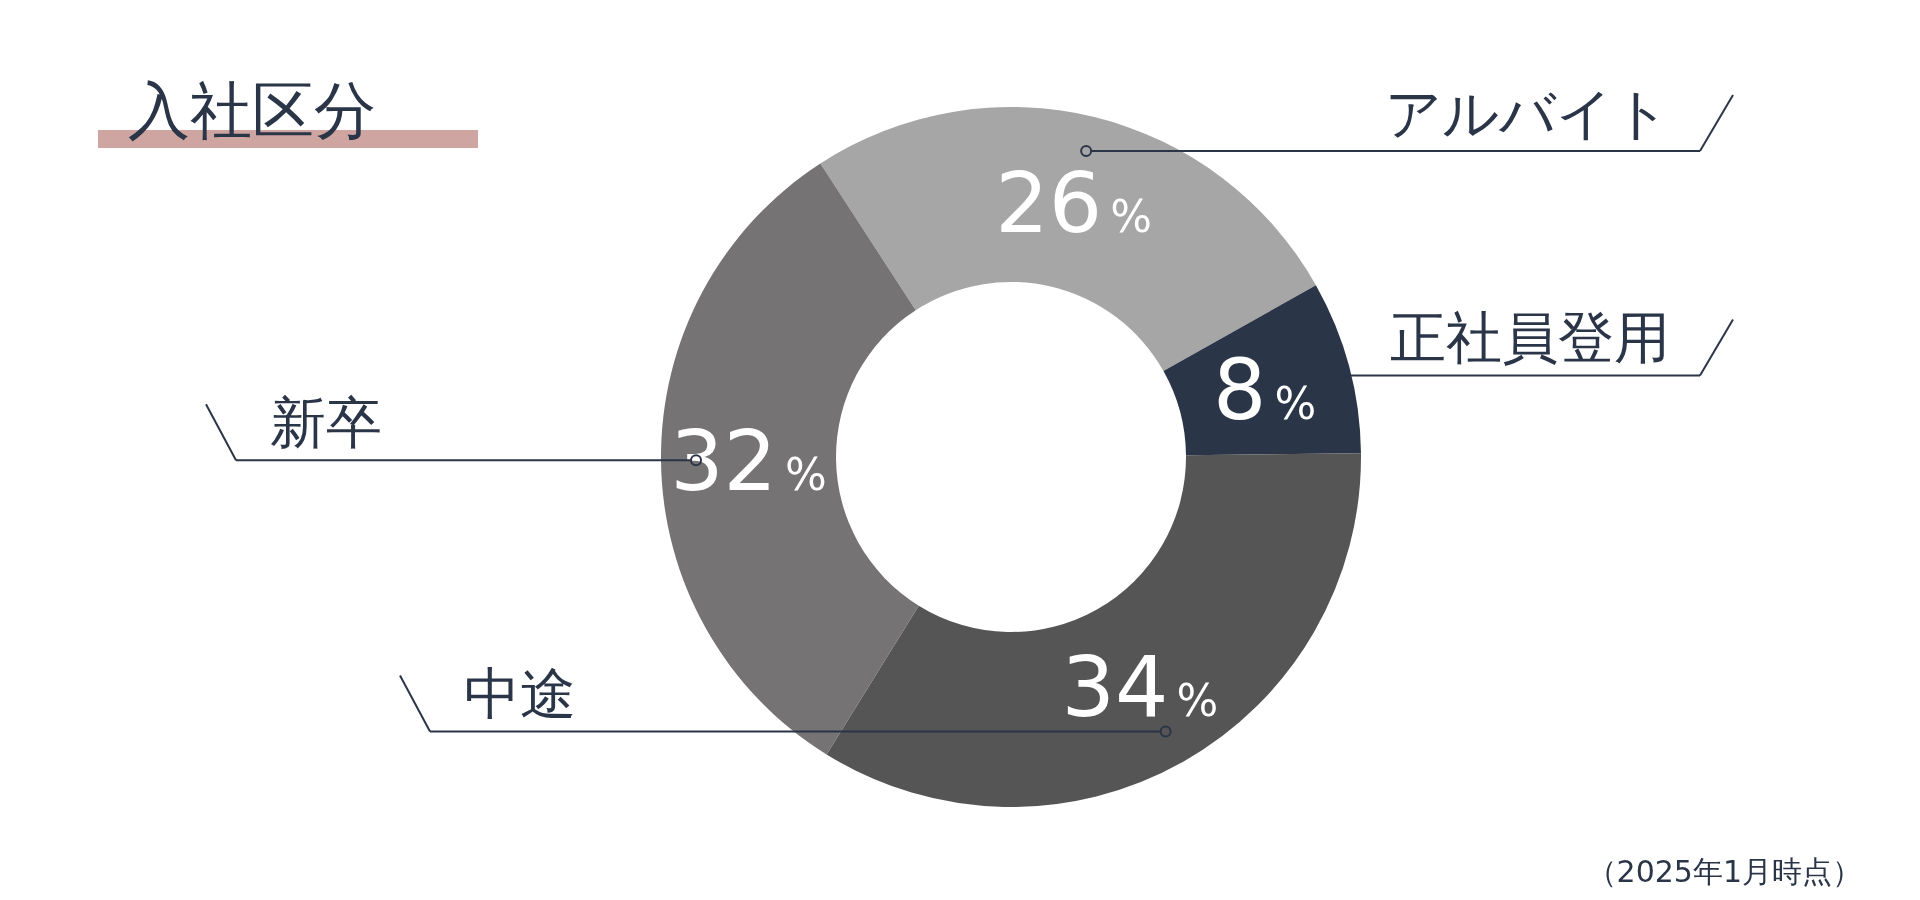 The height and width of the screenshot is (900, 1920). What do you see at coordinates (748, 460) in the screenshot?
I see `data-label: 32%` at bounding box center [748, 460].